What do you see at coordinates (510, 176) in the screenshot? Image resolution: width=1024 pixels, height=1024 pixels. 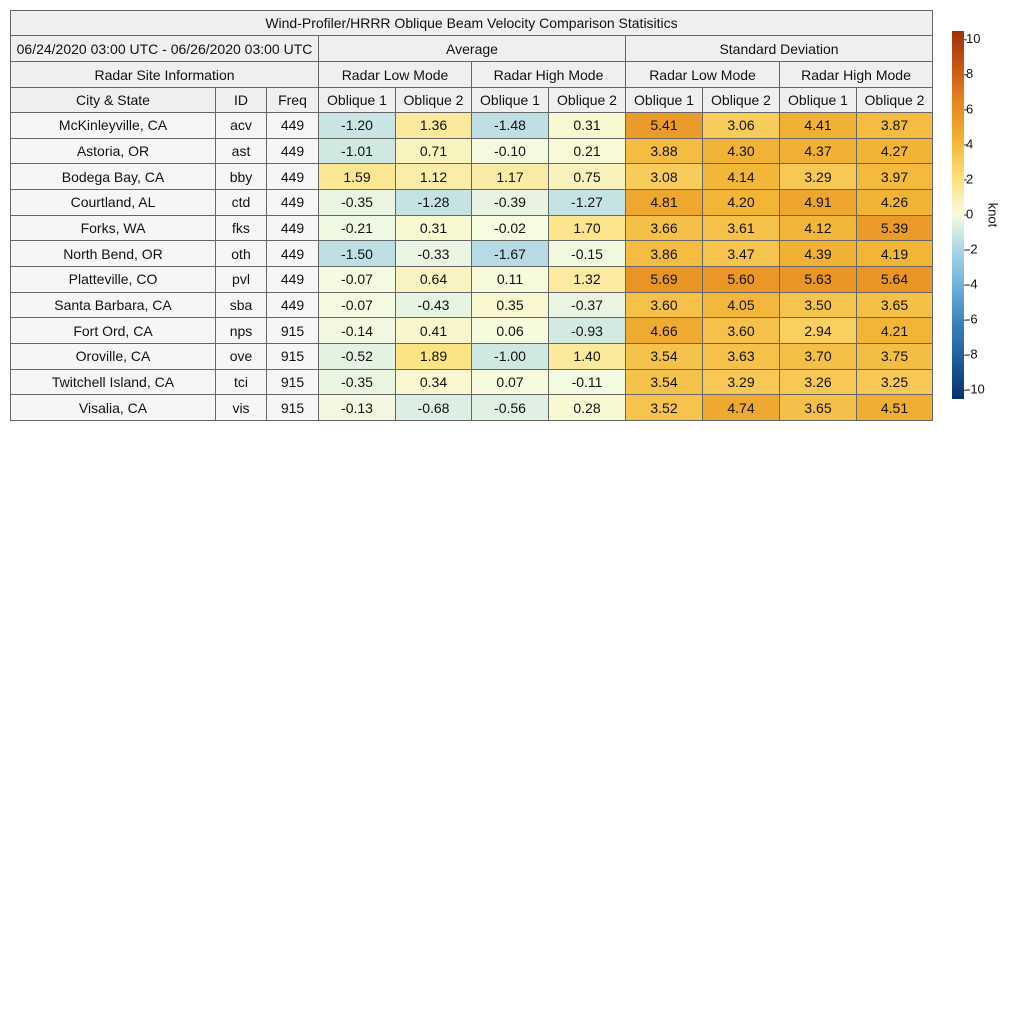 I see `value-cell: 1.17` at bounding box center [510, 176].